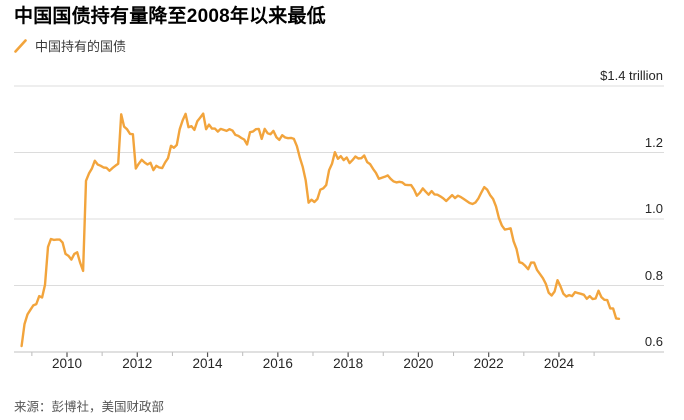 The image size is (684, 420). Describe the element at coordinates (488, 363) in the screenshot. I see `x-tick-label: 2022` at that location.